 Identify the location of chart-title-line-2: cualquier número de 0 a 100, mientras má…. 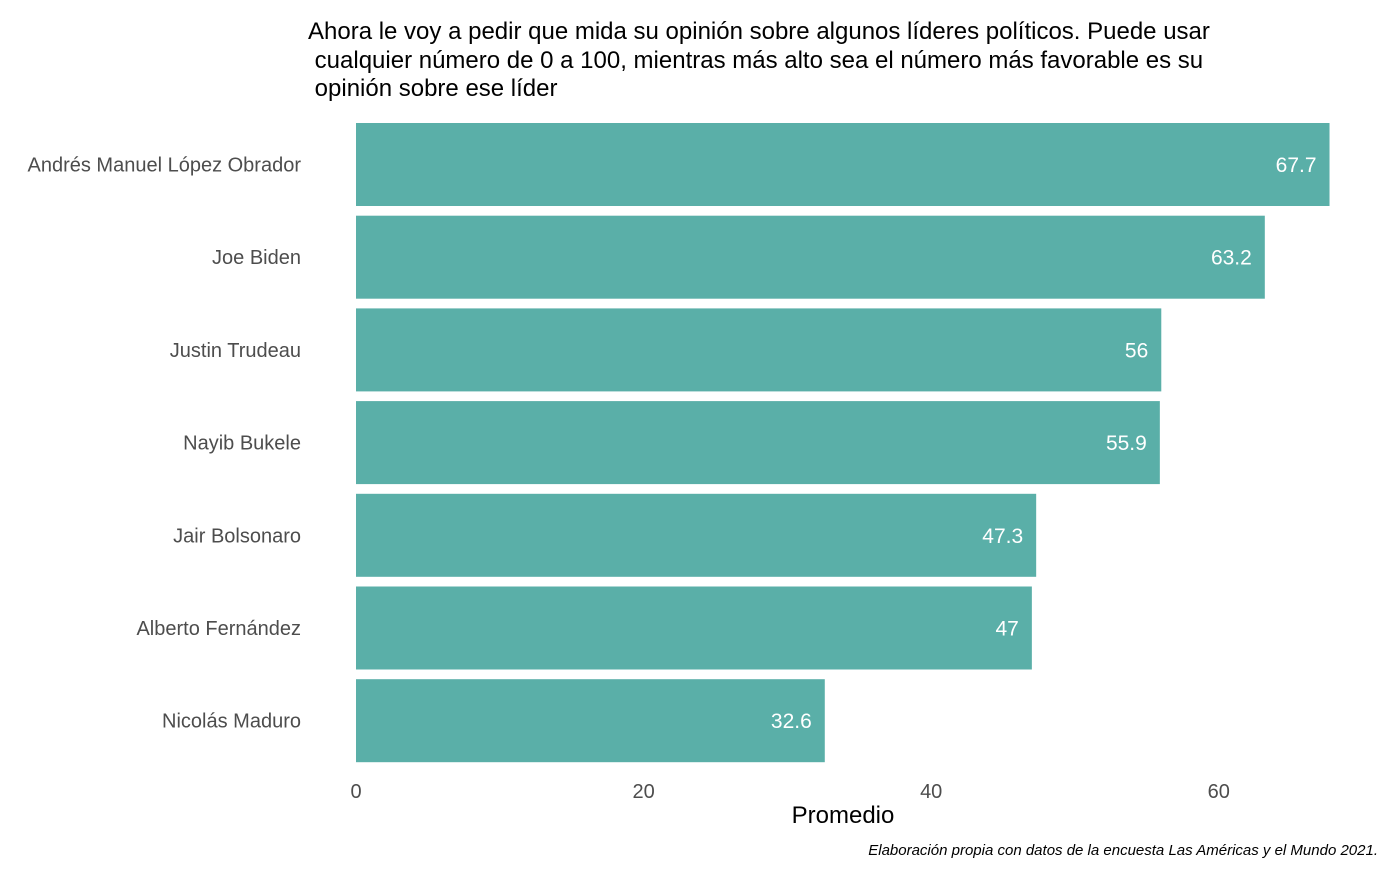
(755, 60).